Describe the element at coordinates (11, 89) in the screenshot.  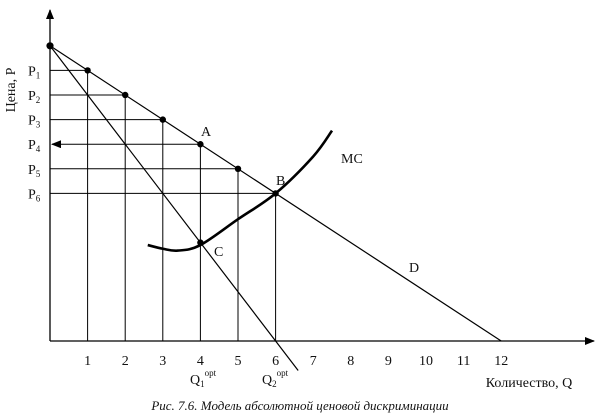
I see `y-axis-label: Цена, Р` at that location.